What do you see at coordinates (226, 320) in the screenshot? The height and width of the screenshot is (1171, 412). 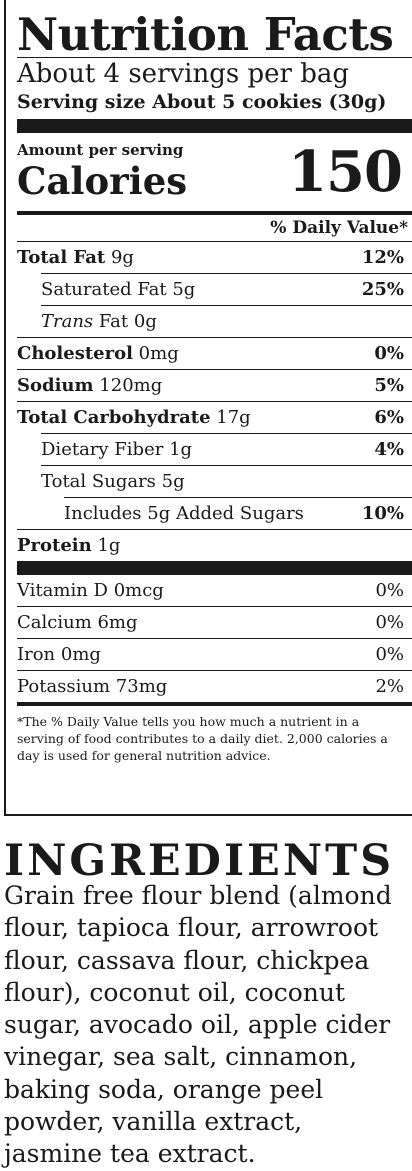 I see `nutrient-row-trans-fat: Trans Fat 0g` at bounding box center [226, 320].